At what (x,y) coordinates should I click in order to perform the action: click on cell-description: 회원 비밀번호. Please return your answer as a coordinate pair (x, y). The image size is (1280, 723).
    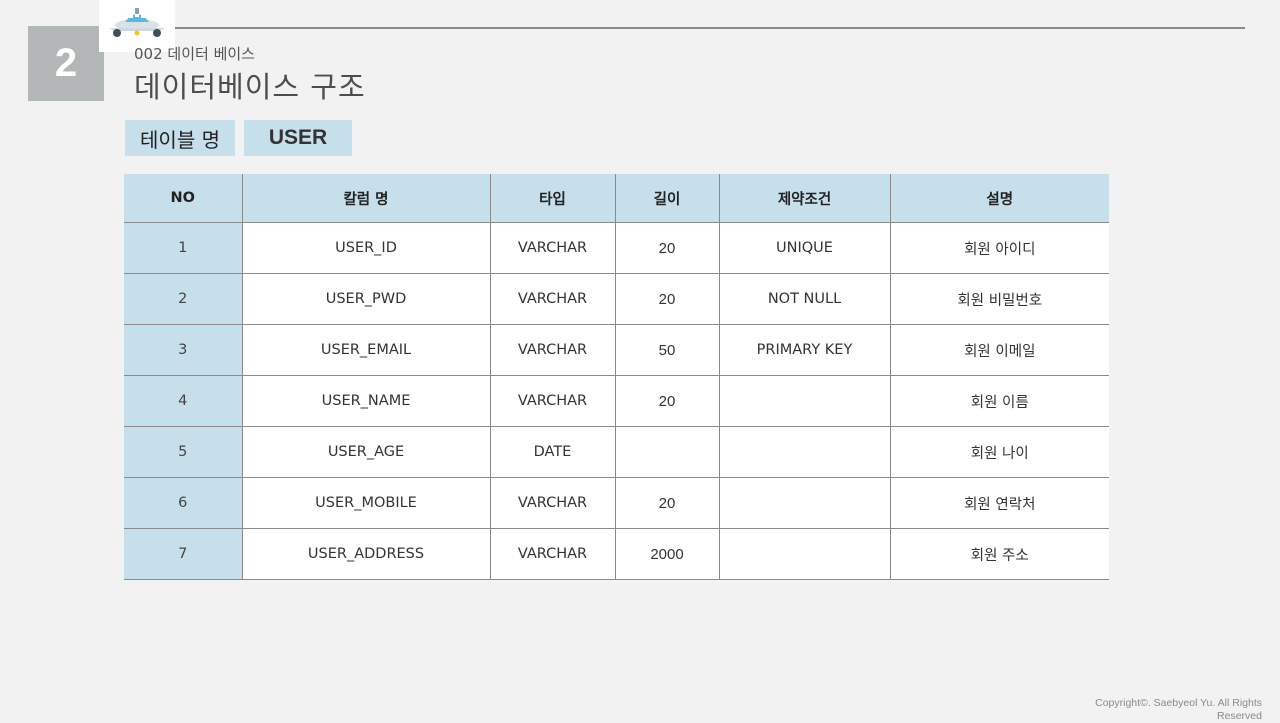
    Looking at the image, I should click on (999, 299).